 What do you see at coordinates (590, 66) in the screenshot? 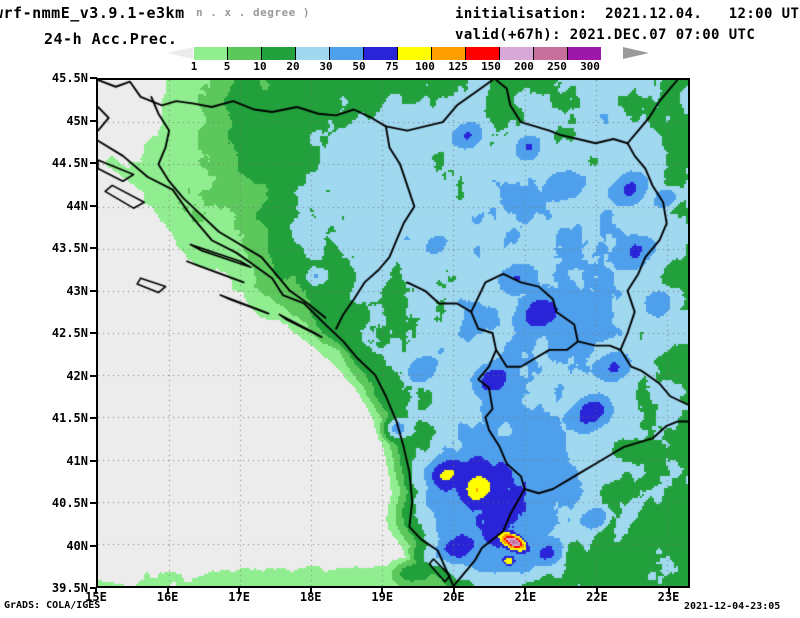
I see `colorbar-tick-300: 300` at bounding box center [590, 66].